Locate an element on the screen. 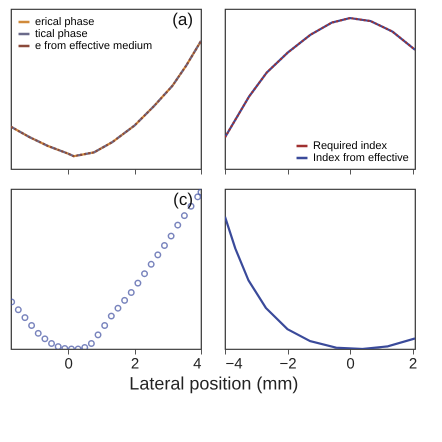 This screenshot has width=442, height=442. legend-label: Index from effective is located at coordinates (361, 158).